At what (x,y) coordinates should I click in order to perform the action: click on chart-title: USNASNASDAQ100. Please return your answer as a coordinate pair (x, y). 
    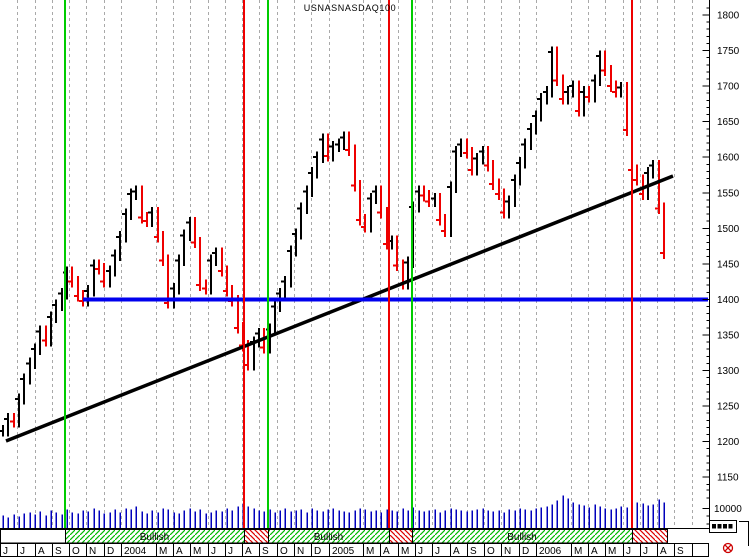
    Looking at the image, I should click on (350, 8).